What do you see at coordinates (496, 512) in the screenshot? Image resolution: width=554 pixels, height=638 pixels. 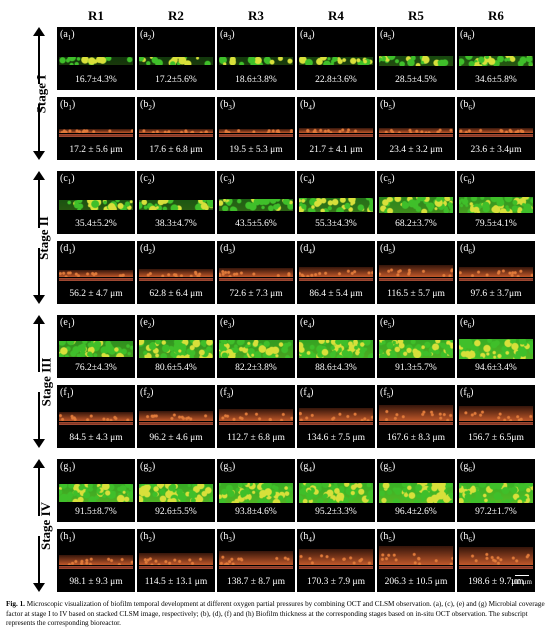 I see `coverage-value: 97.2±1.7%` at bounding box center [496, 512].